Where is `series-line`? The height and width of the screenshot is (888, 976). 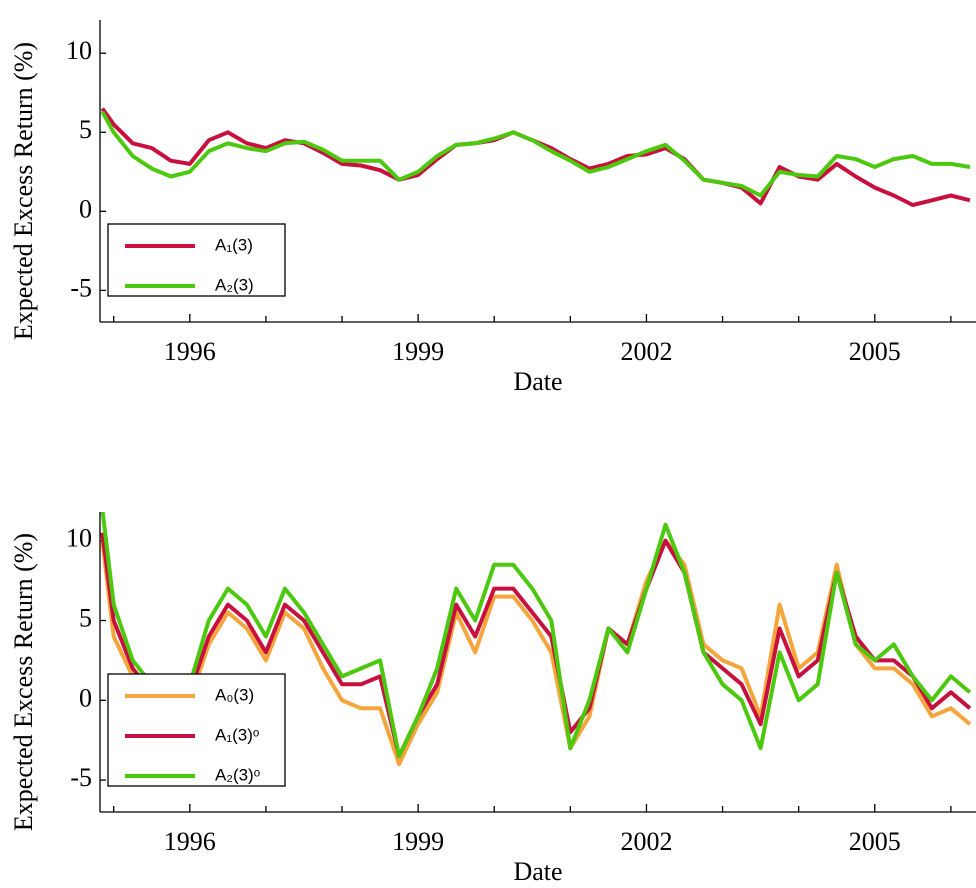
series-line is located at coordinates (535, 154).